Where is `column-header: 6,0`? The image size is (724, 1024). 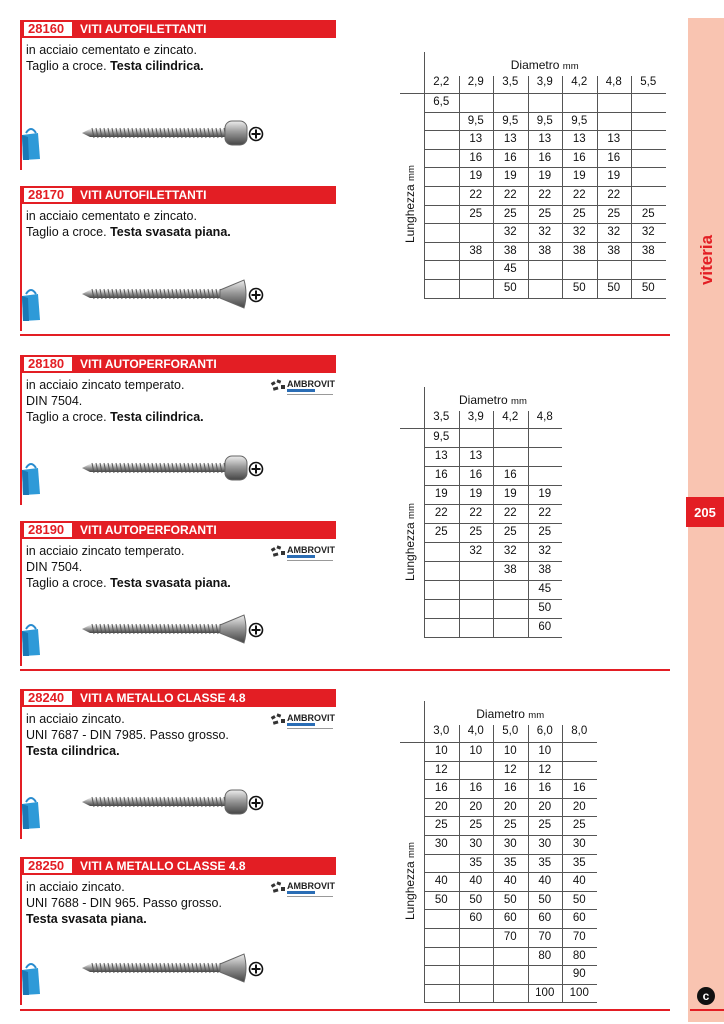
column-header: 6,0 is located at coordinates (544, 731).